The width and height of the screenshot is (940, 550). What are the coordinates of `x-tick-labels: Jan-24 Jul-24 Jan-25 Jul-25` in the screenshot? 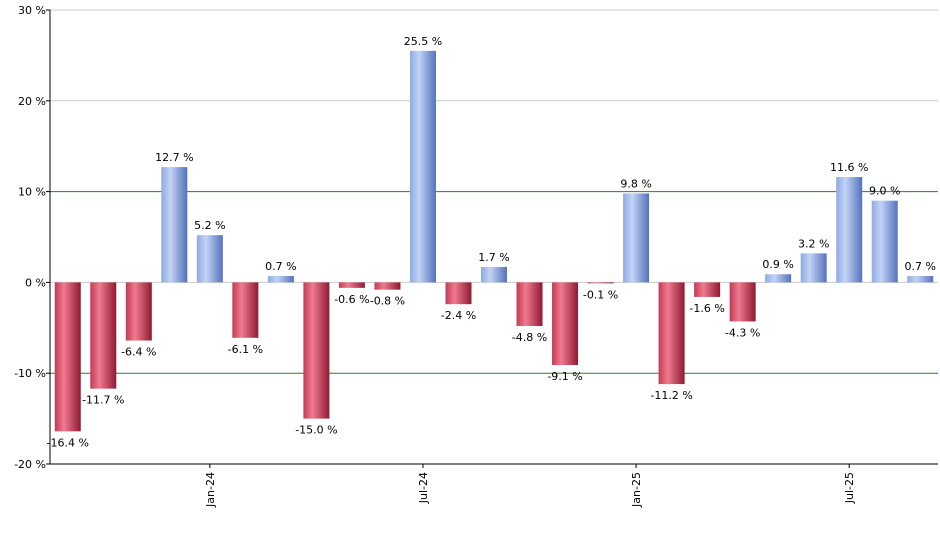 It's located at (530, 490).